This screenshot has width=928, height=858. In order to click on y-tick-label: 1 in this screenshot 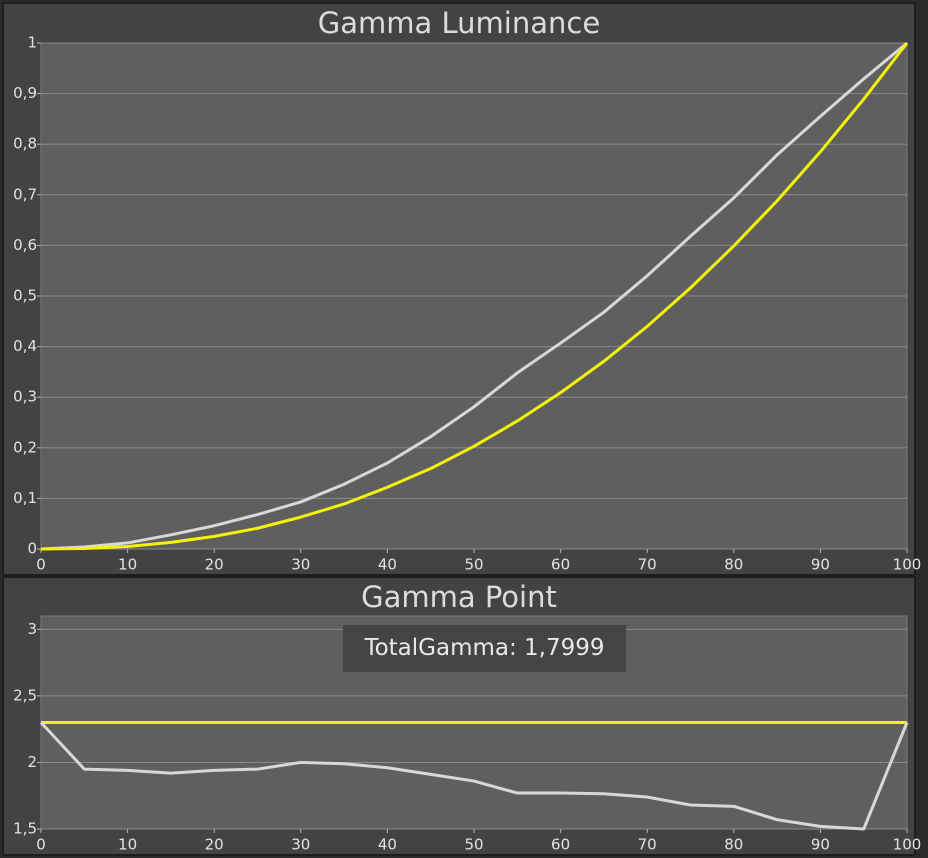, I will do `click(32, 43)`.